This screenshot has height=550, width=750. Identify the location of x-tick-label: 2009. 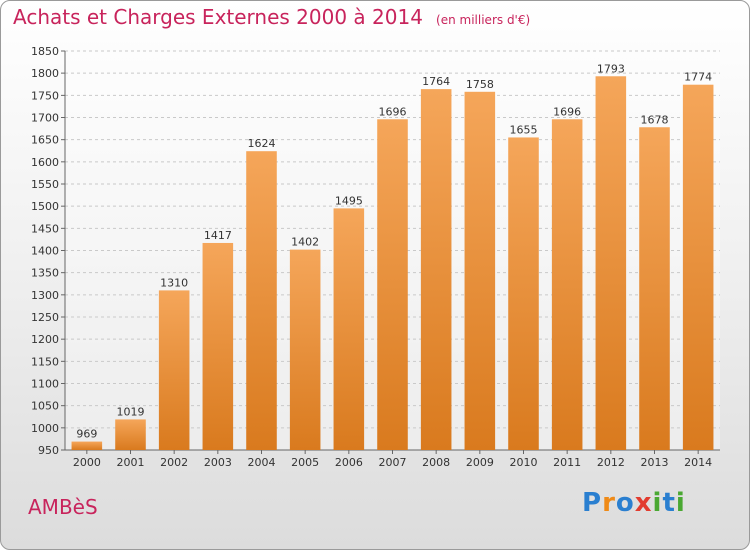
(480, 462).